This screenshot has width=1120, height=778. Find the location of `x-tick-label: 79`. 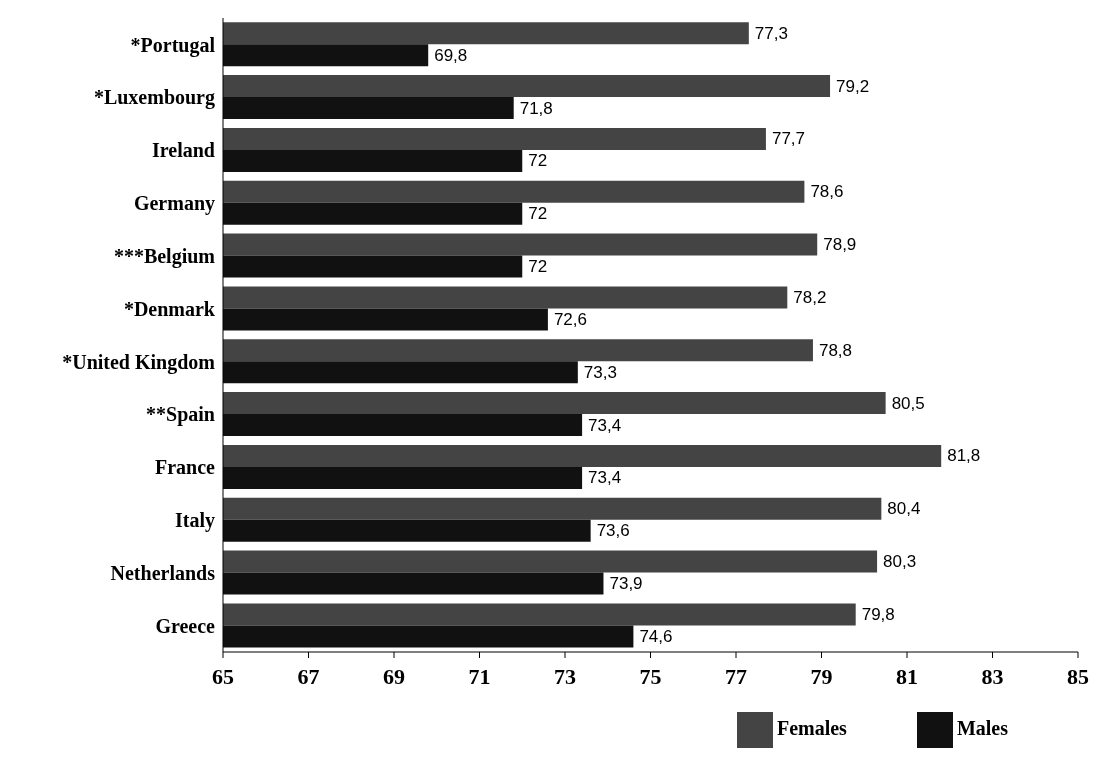

x-tick-label: 79 is located at coordinates (821, 676).